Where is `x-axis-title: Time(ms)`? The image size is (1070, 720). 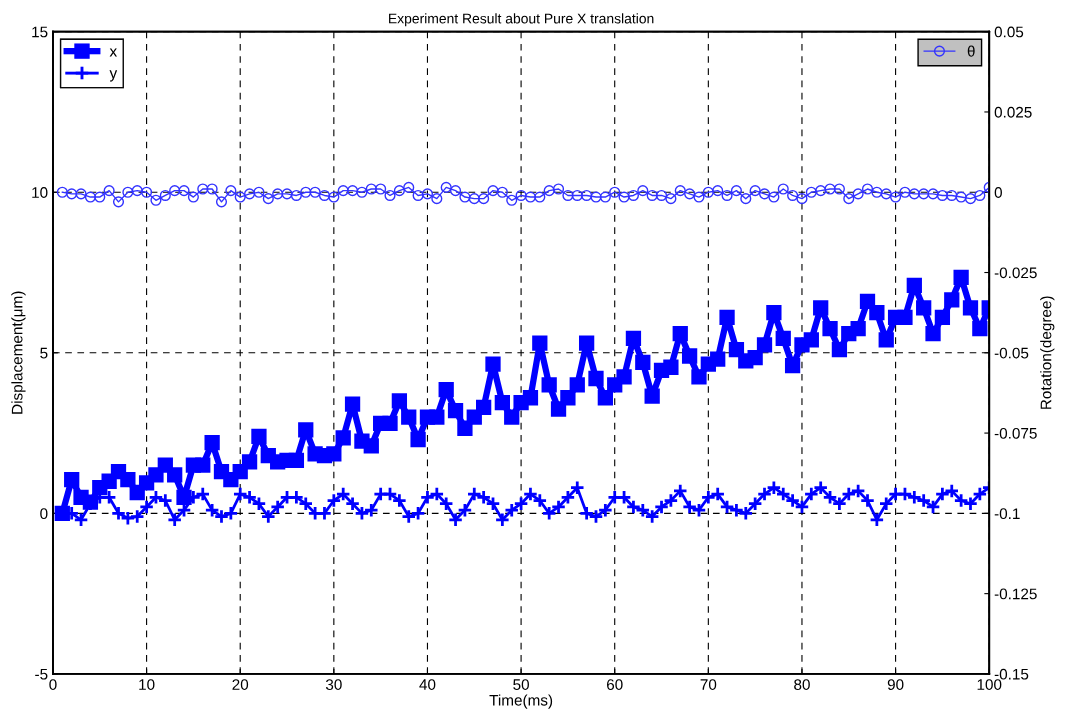
x-axis-title: Time(ms) is located at coordinates (521, 701).